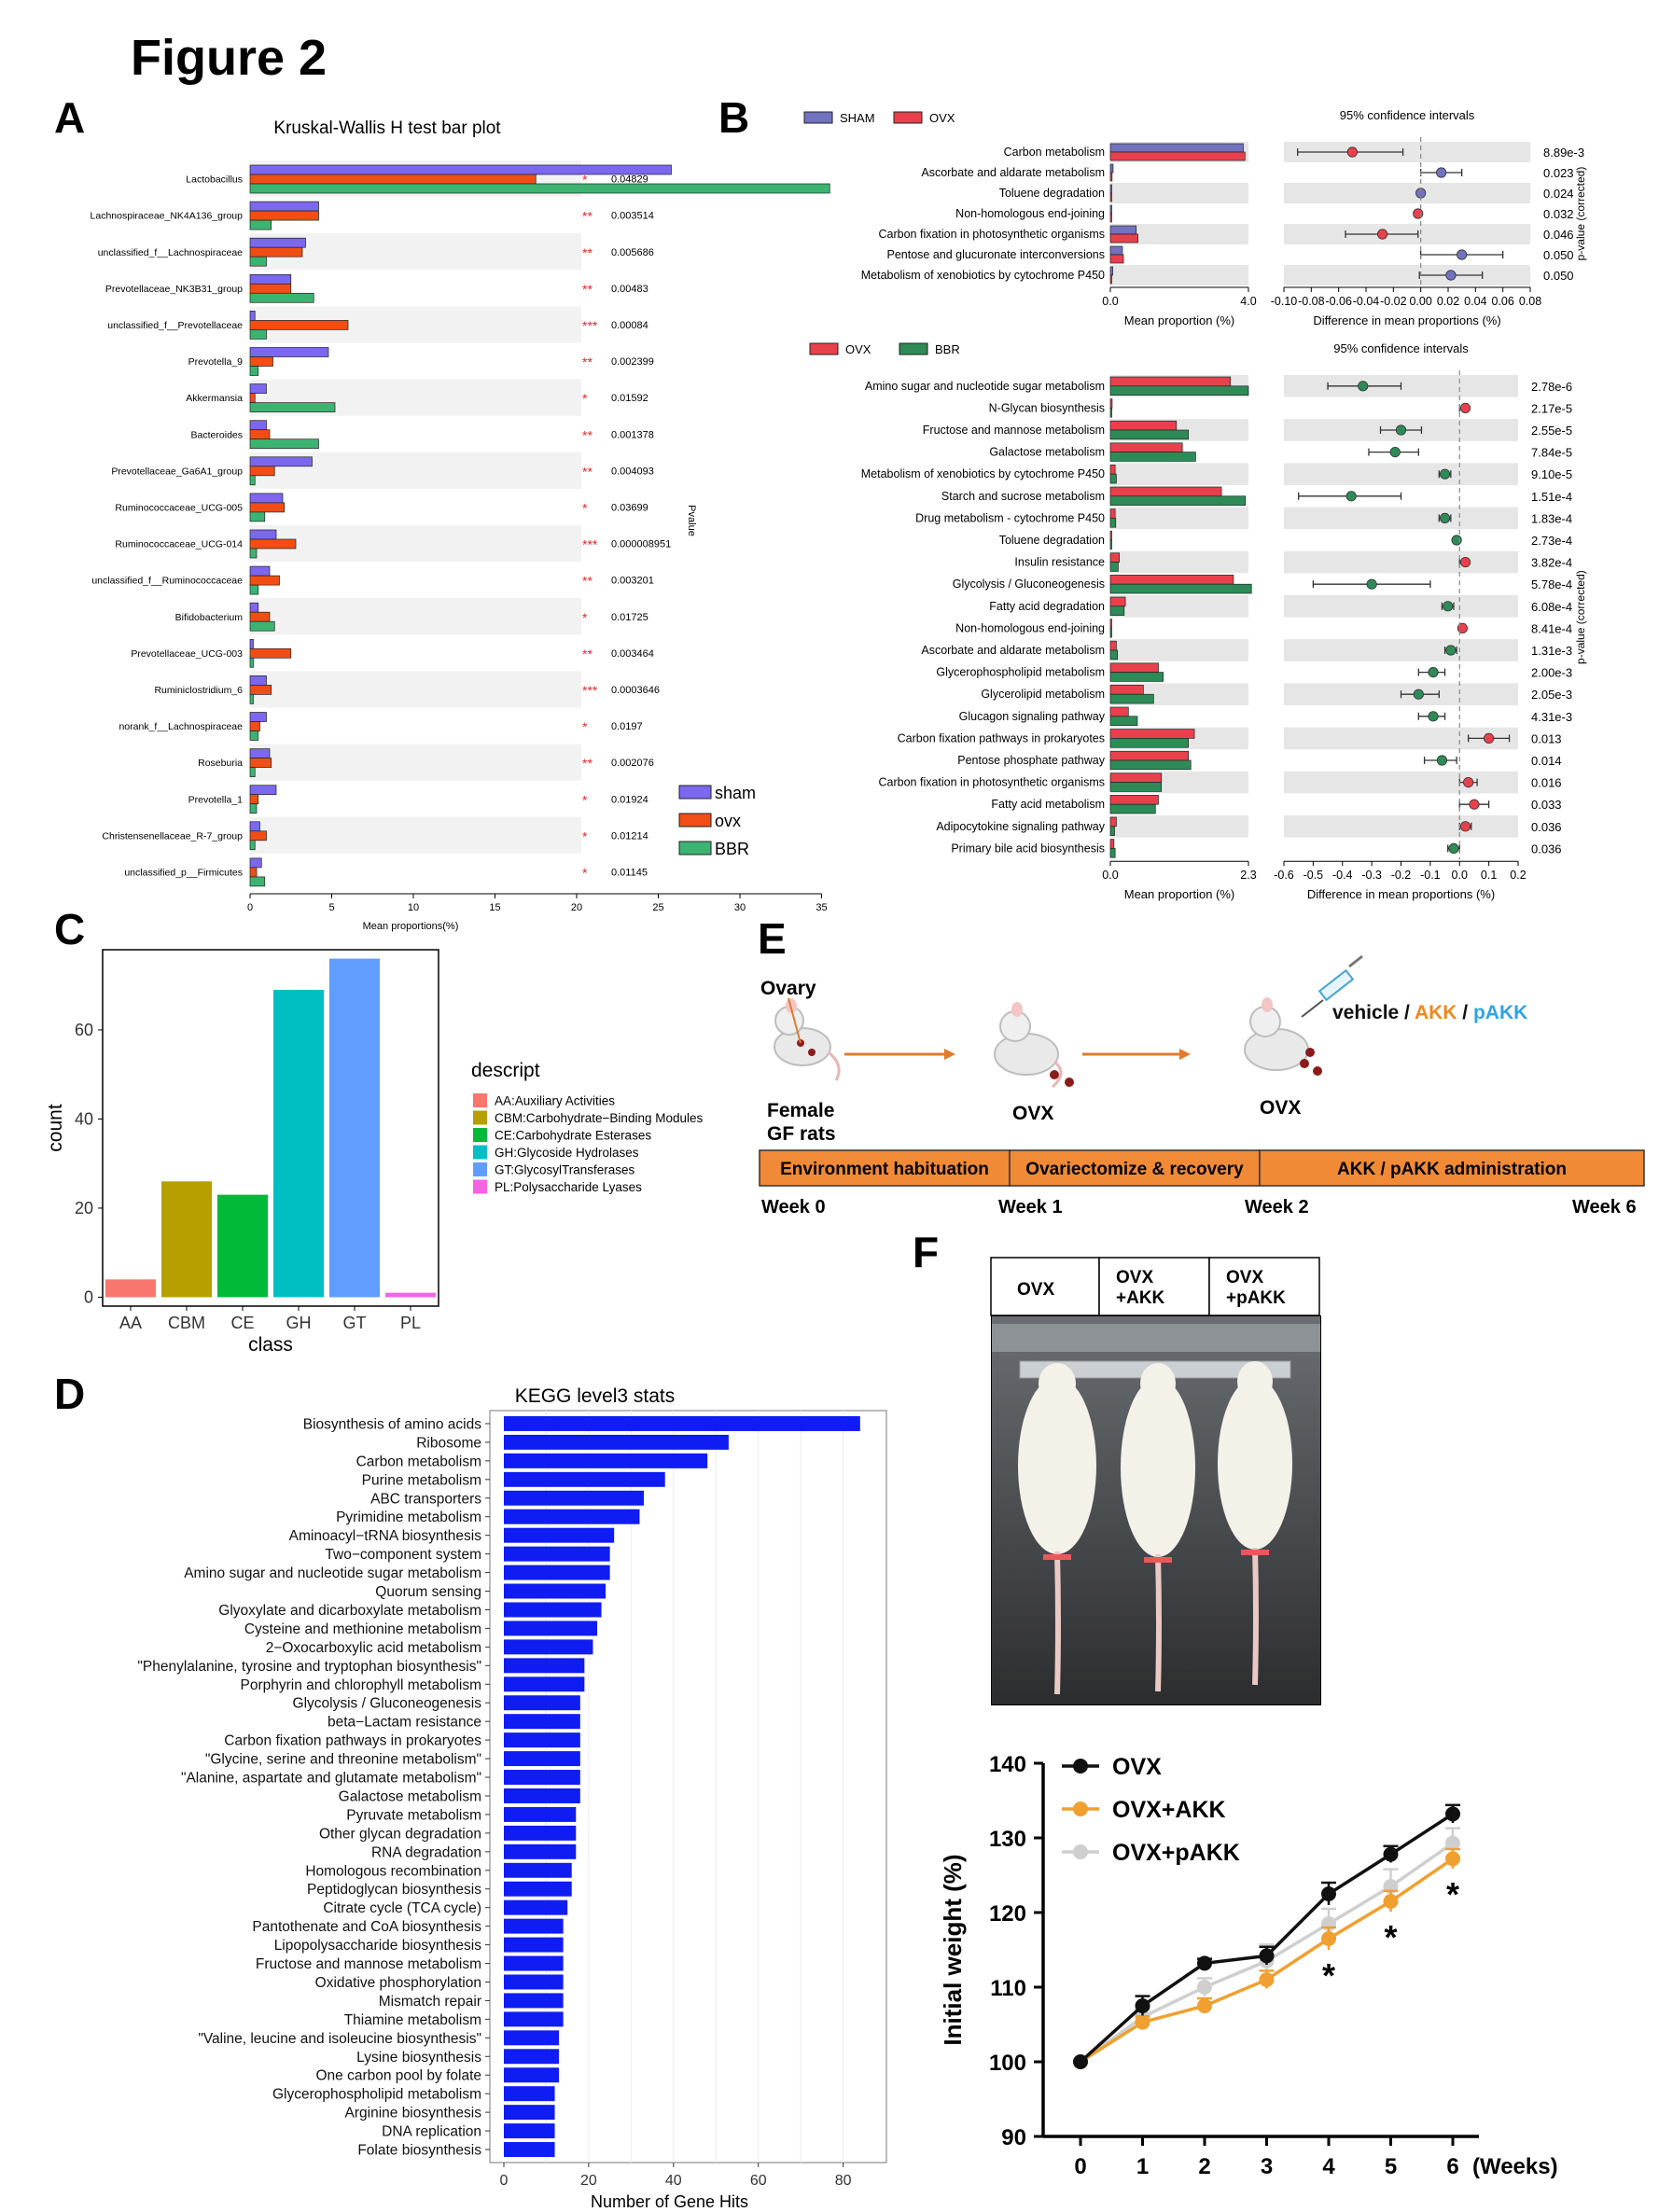 This screenshot has height=2212, width=1659. Describe the element at coordinates (788, 989) in the screenshot. I see `ovary-label: Ovary` at that location.